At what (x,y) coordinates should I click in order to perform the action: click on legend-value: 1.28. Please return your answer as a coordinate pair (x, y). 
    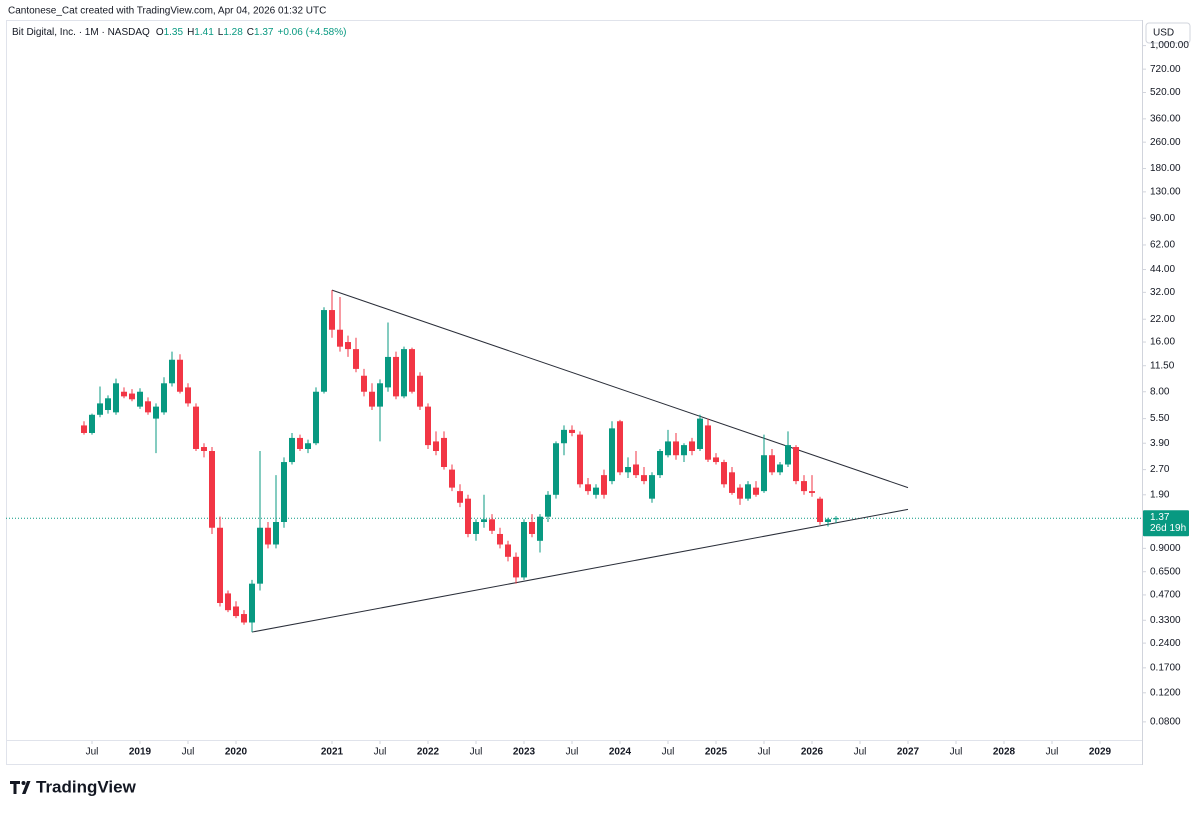
    Looking at the image, I should click on (233, 32).